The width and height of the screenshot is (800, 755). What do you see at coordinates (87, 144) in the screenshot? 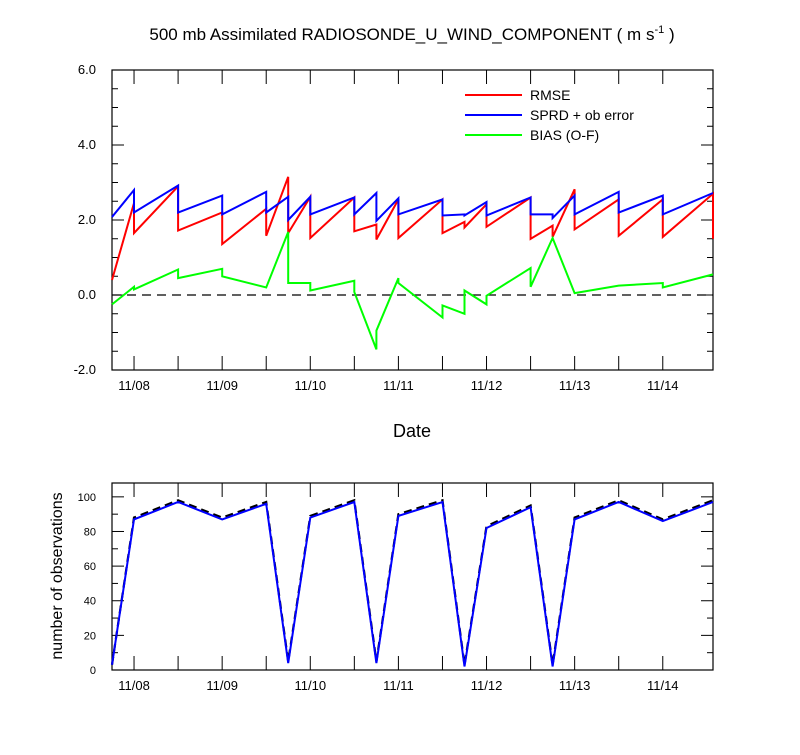
I see `y-tick-label: 4.0` at bounding box center [87, 144].